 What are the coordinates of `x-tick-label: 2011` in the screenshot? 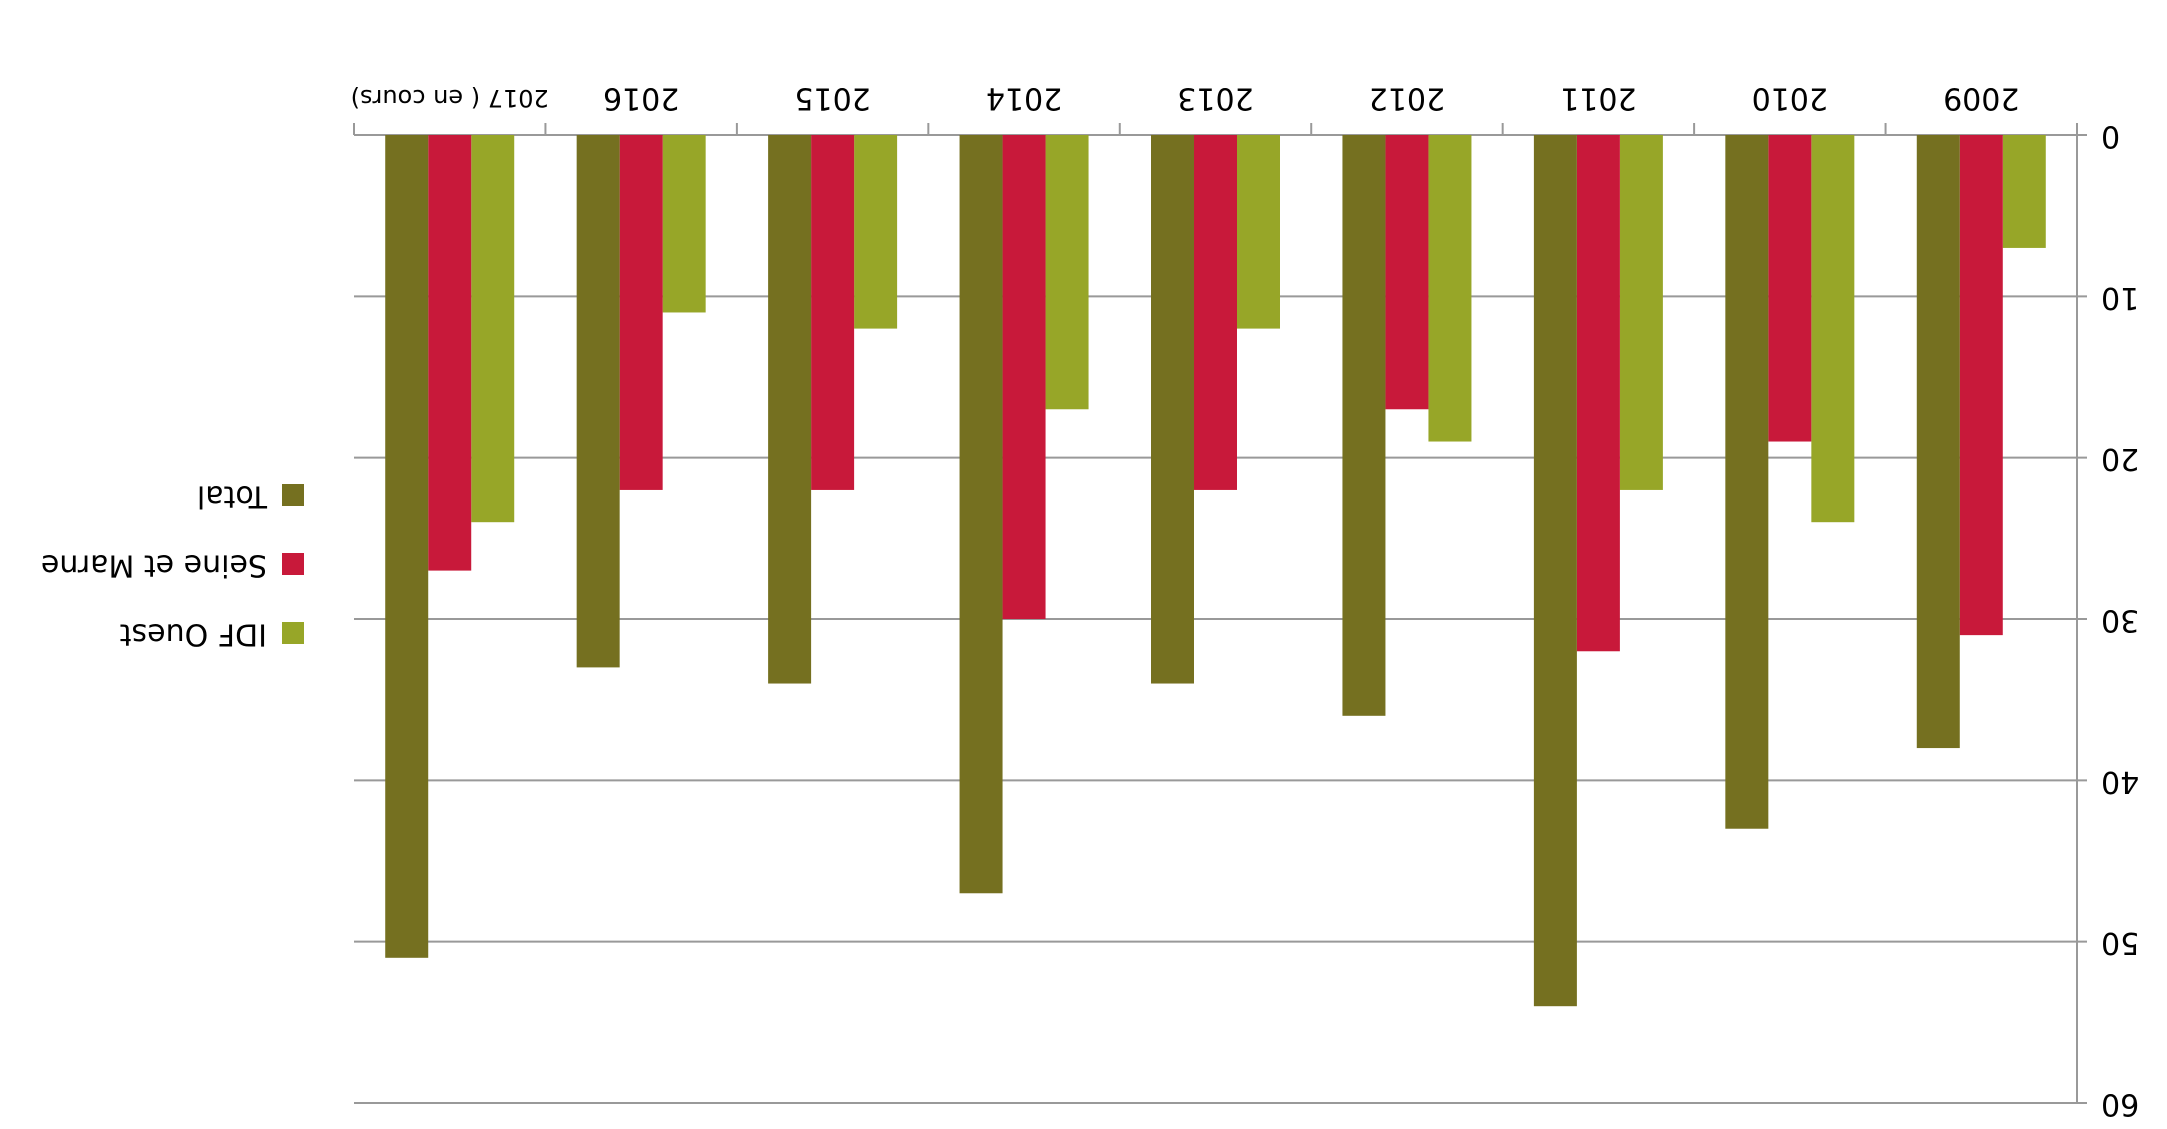 It's located at (1598, 98).